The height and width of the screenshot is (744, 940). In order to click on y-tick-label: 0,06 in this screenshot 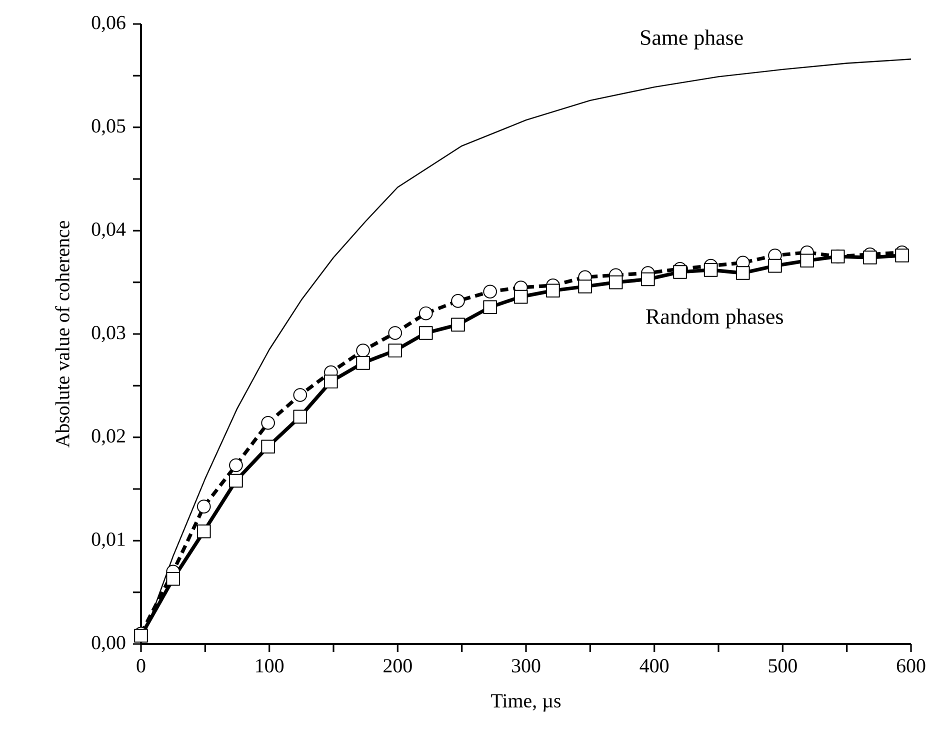, I will do `click(109, 24)`.